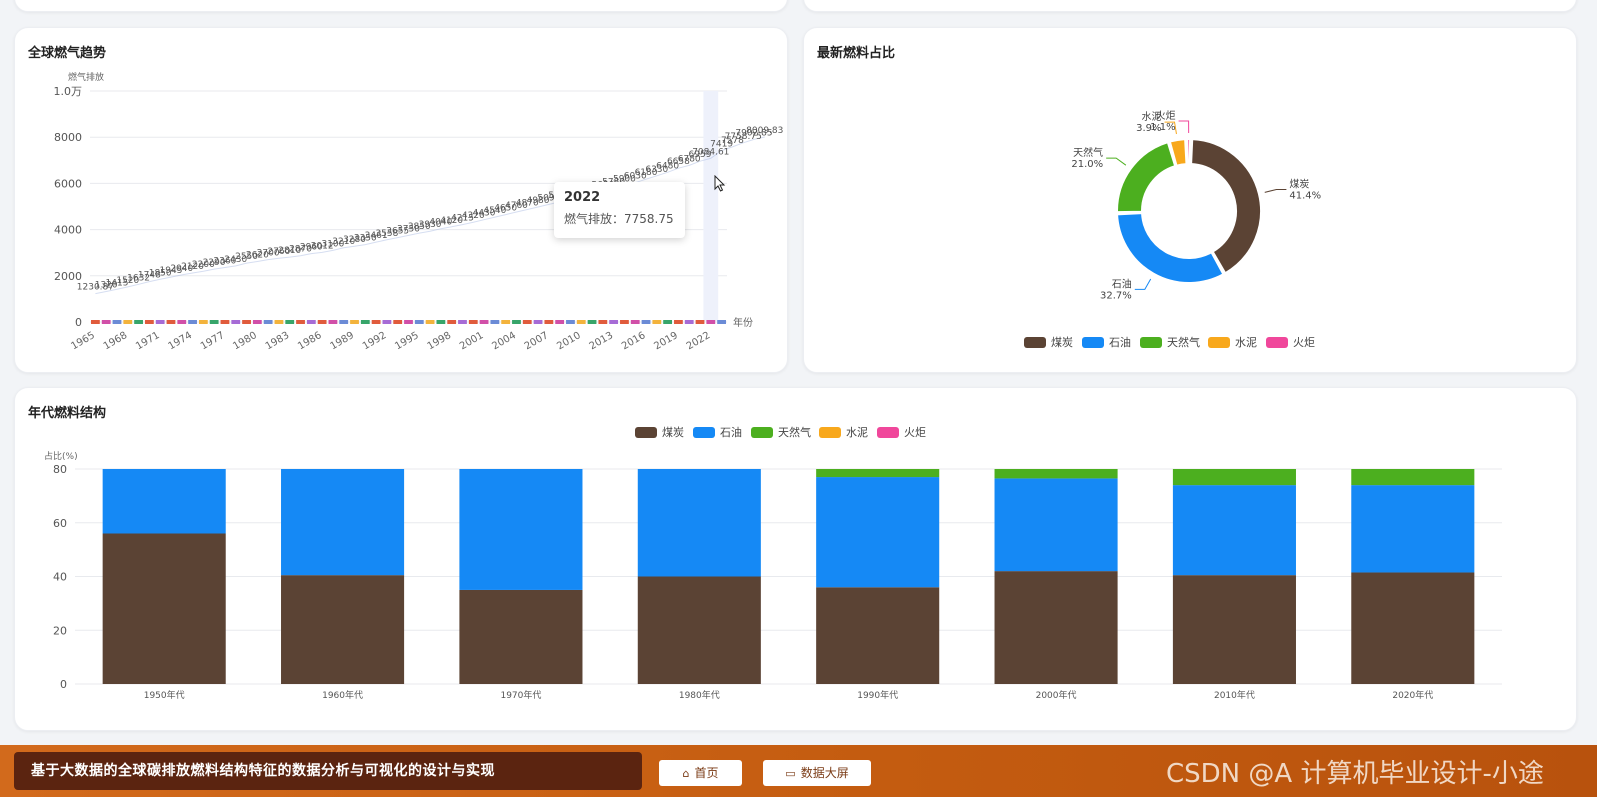 The height and width of the screenshot is (797, 1597). Describe the element at coordinates (60, 577) in the screenshot. I see `y-tick-label: 40` at that location.